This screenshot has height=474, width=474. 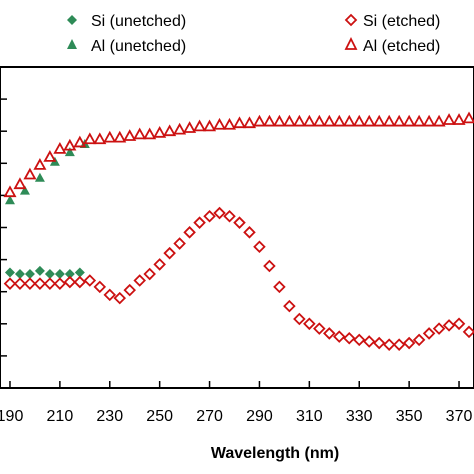 What do you see at coordinates (351, 20) in the screenshot?
I see `legend-marker-si-etched` at bounding box center [351, 20].